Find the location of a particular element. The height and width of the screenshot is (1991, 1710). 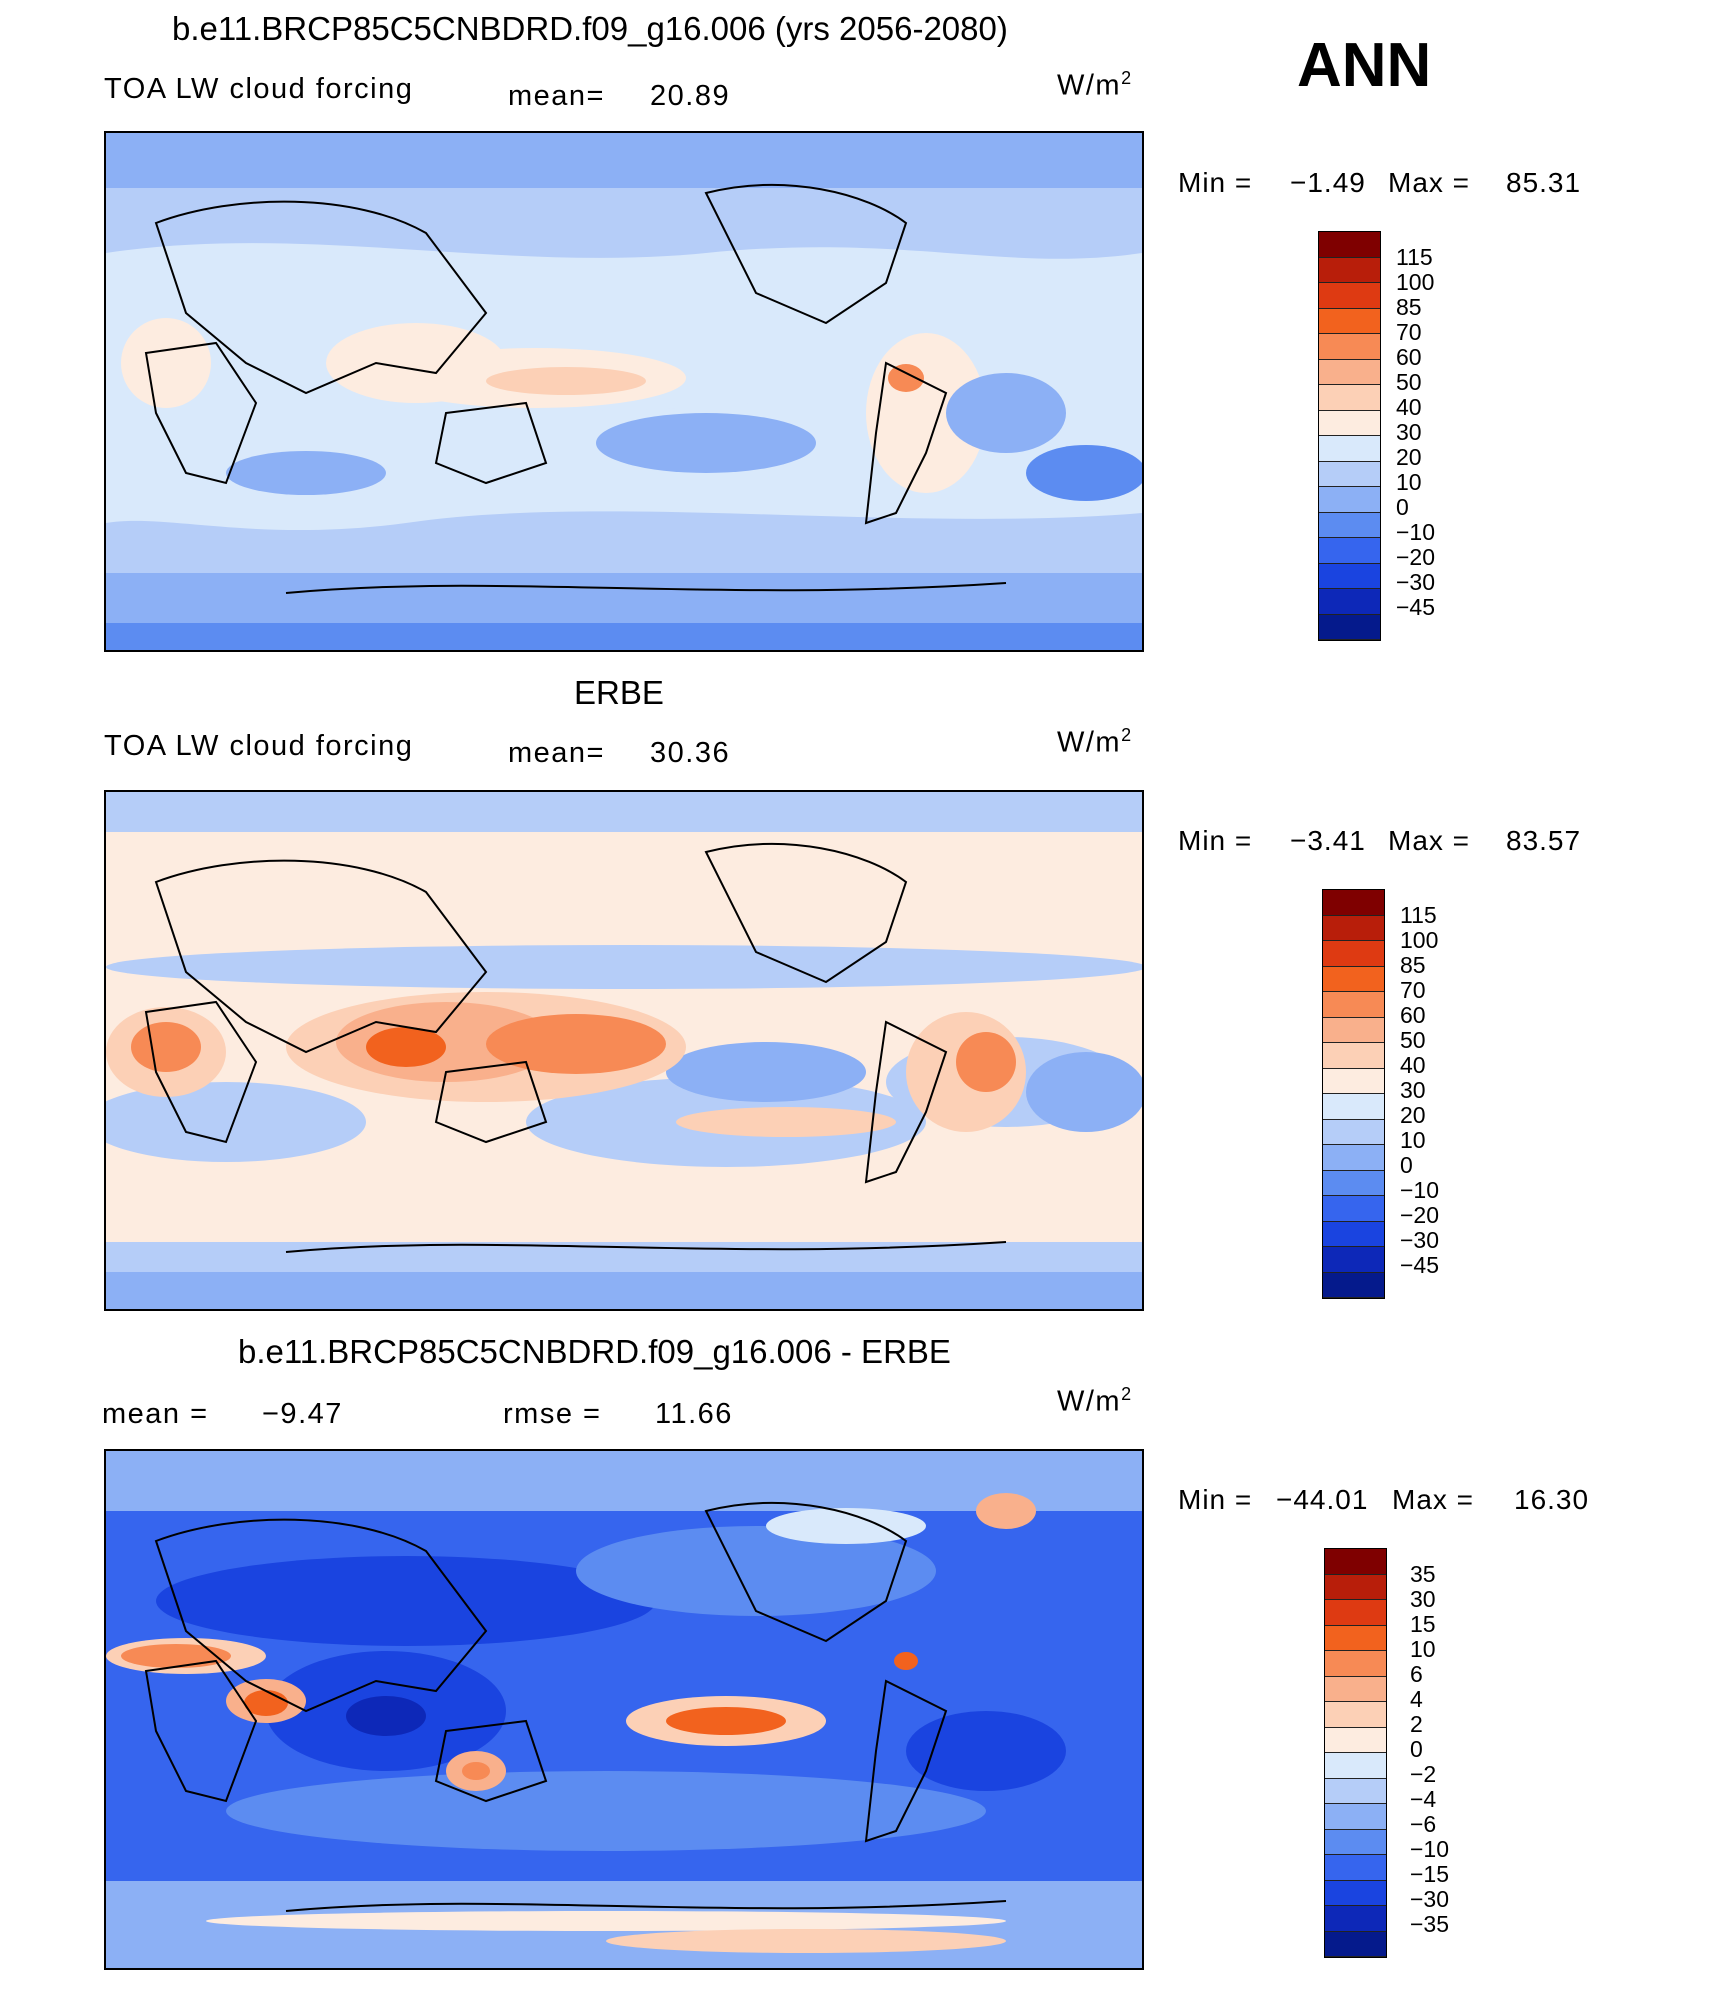

panel3-mean-value: −9.47 is located at coordinates (302, 1414).